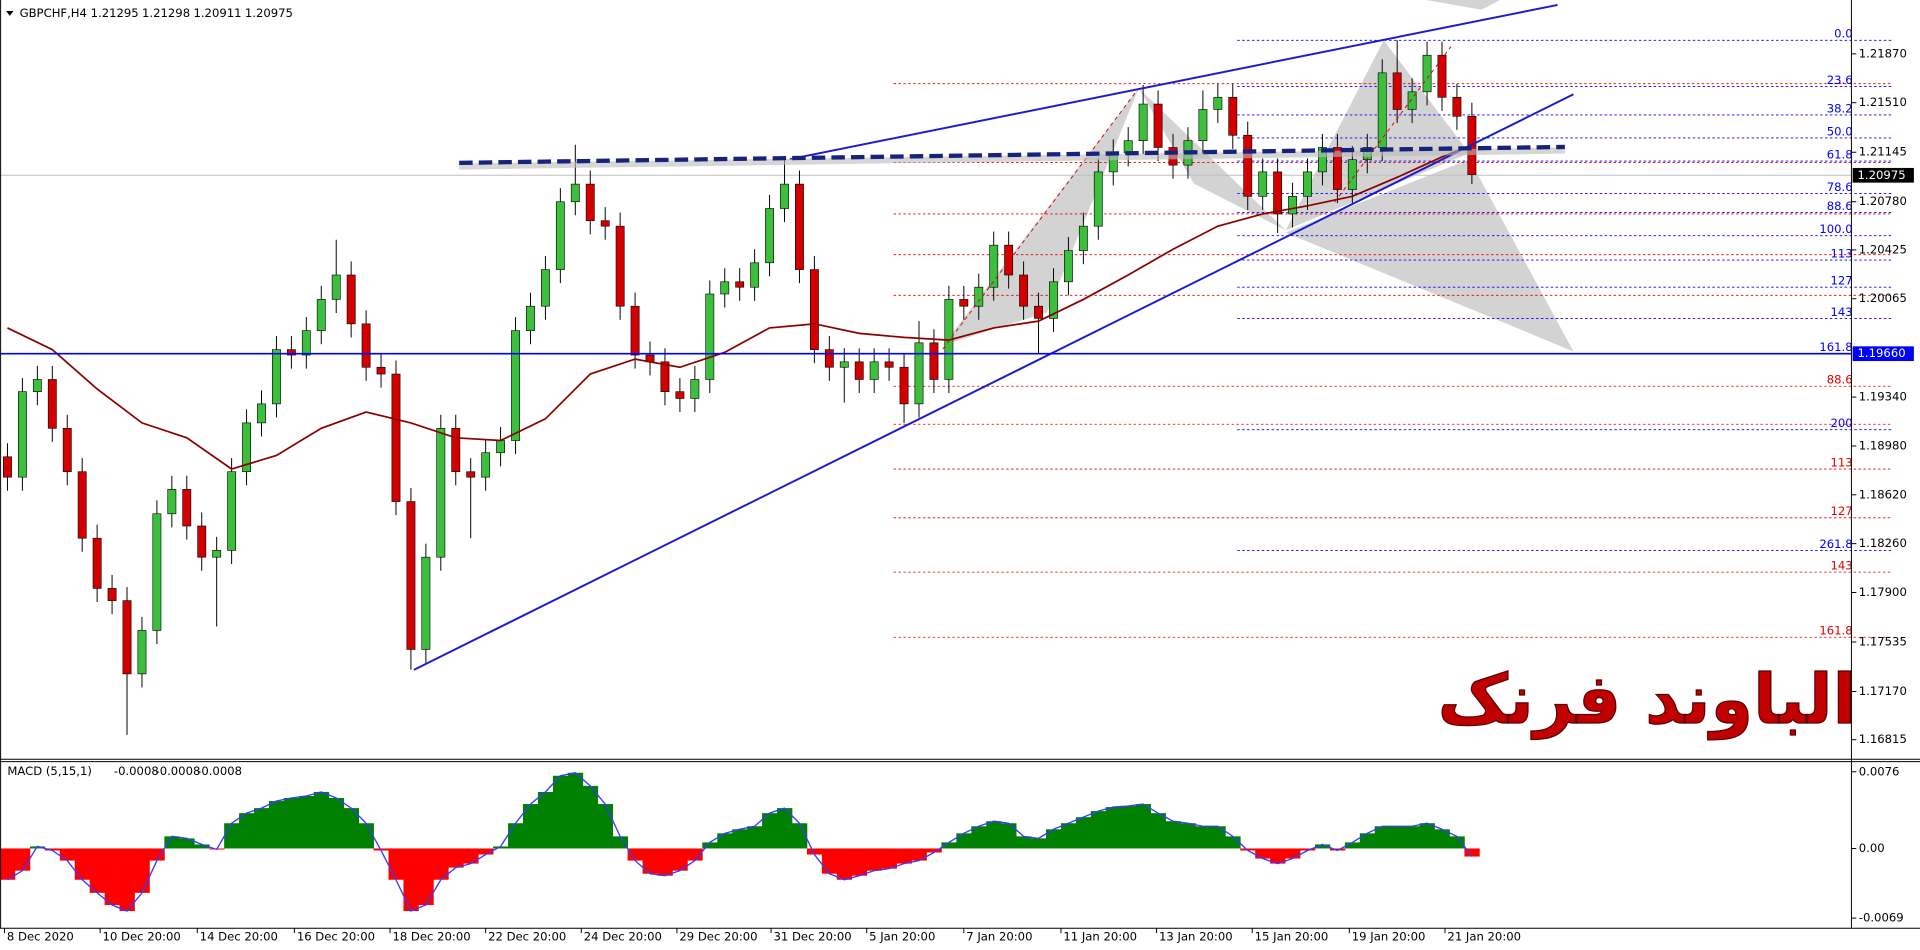 The width and height of the screenshot is (1920, 950). What do you see at coordinates (1883, 691) in the screenshot?
I see `y-tick-label: 1.17170` at bounding box center [1883, 691].